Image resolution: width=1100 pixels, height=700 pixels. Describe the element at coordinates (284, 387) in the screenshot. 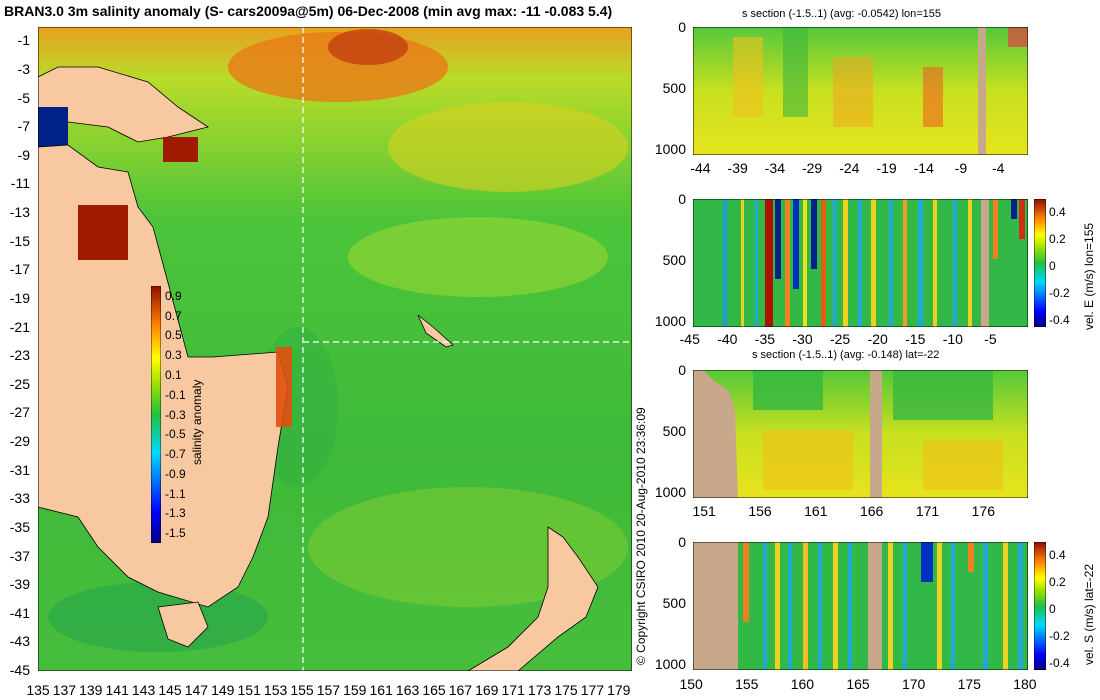

I see `east-coast-warm-strip` at that location.